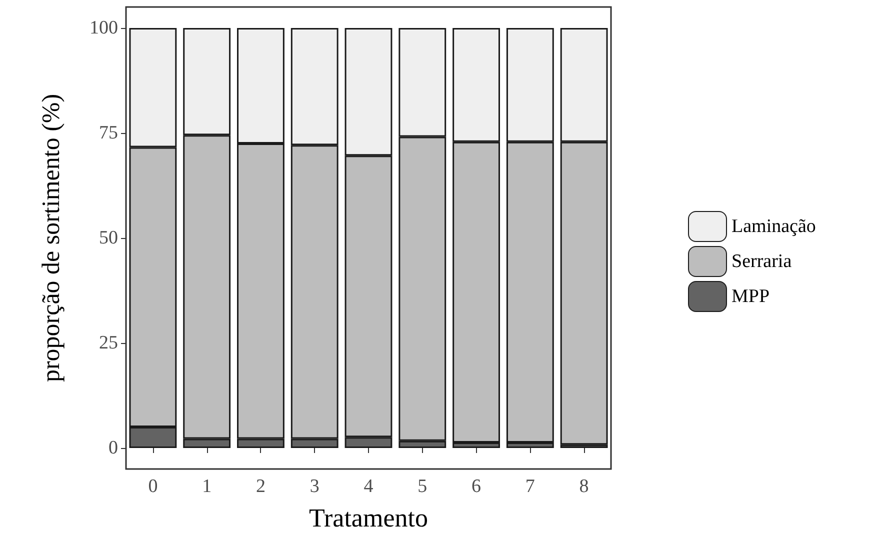  What do you see at coordinates (108, 133) in the screenshot?
I see `y-tick-label: 75` at bounding box center [108, 133].